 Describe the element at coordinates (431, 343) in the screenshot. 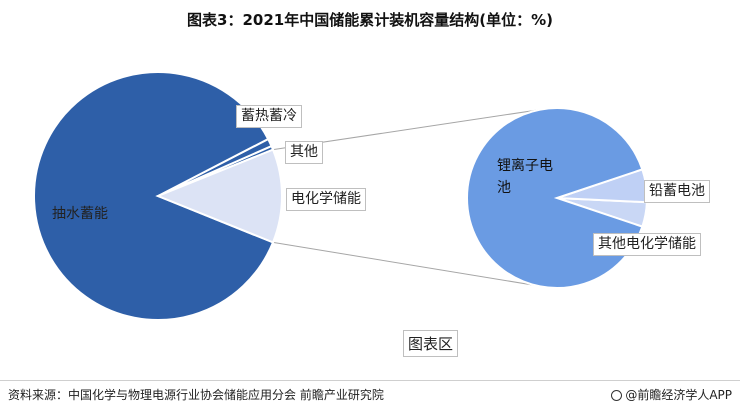

I see `chart-area-label: 图表区` at that location.